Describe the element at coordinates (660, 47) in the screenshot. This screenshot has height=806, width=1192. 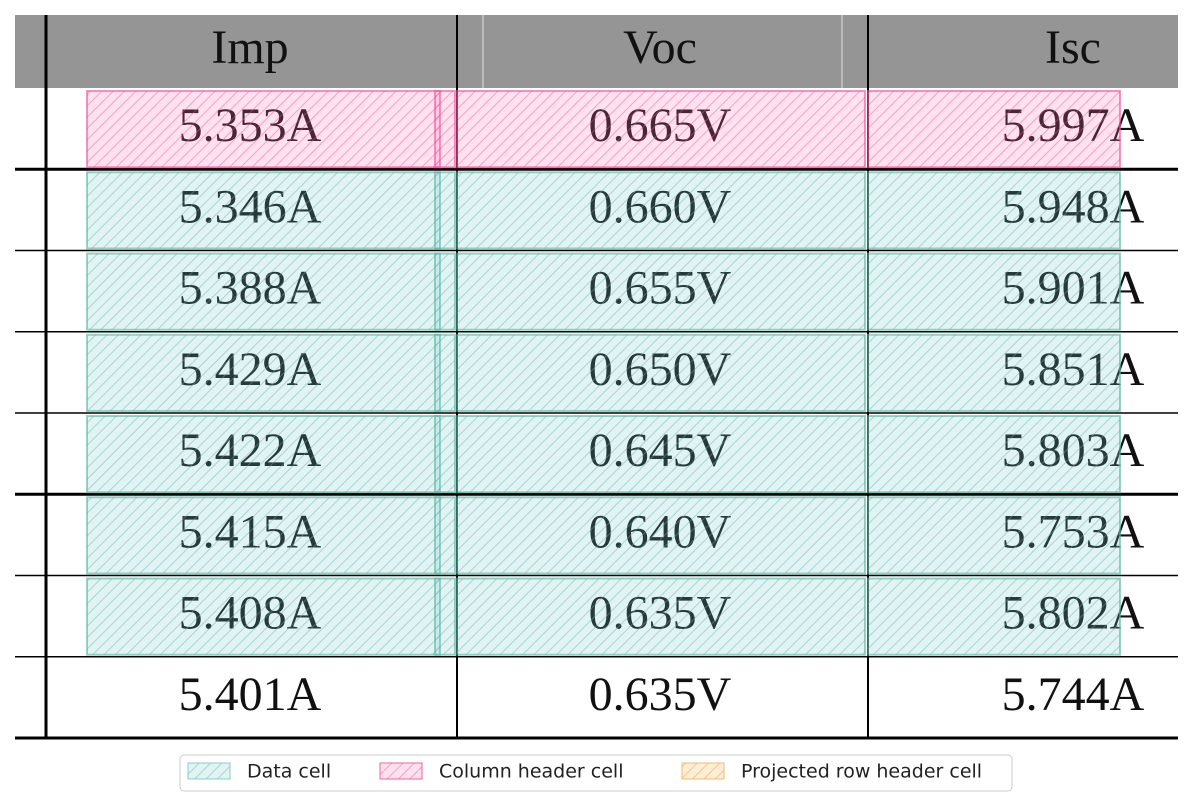
I see `column-header: Voc` at that location.